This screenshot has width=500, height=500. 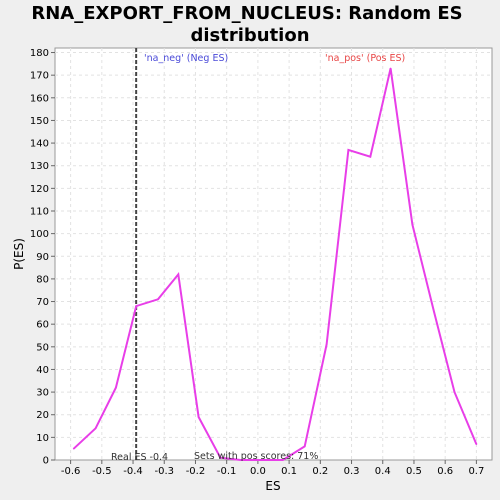 I want to click on x-tick-label: 0.3, so click(x=352, y=471).